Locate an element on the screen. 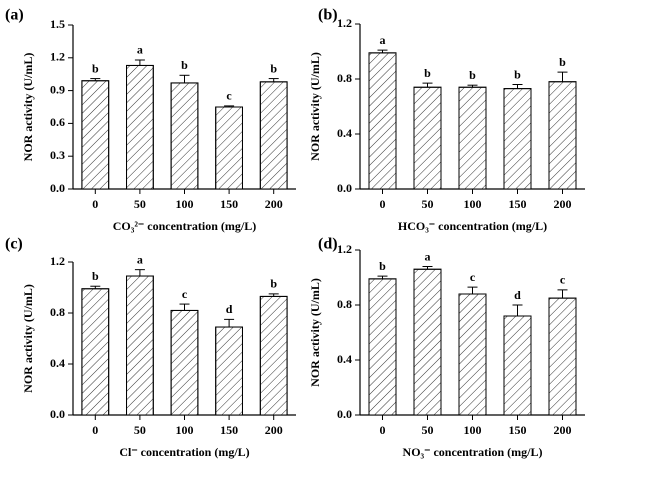  panel-title: (d) is located at coordinates (328, 244).